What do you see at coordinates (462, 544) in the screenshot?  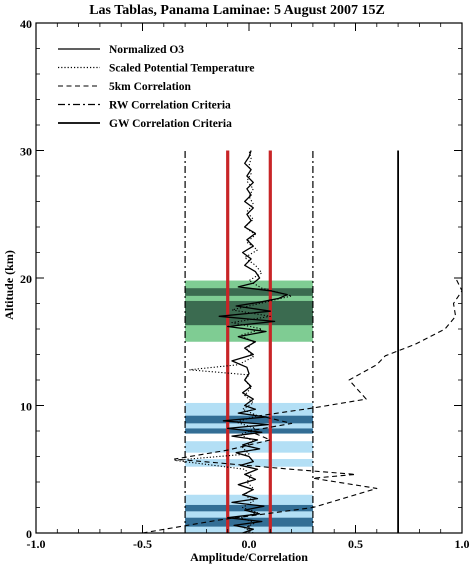 I see `x-tick-label-4: 1.0` at bounding box center [462, 544].